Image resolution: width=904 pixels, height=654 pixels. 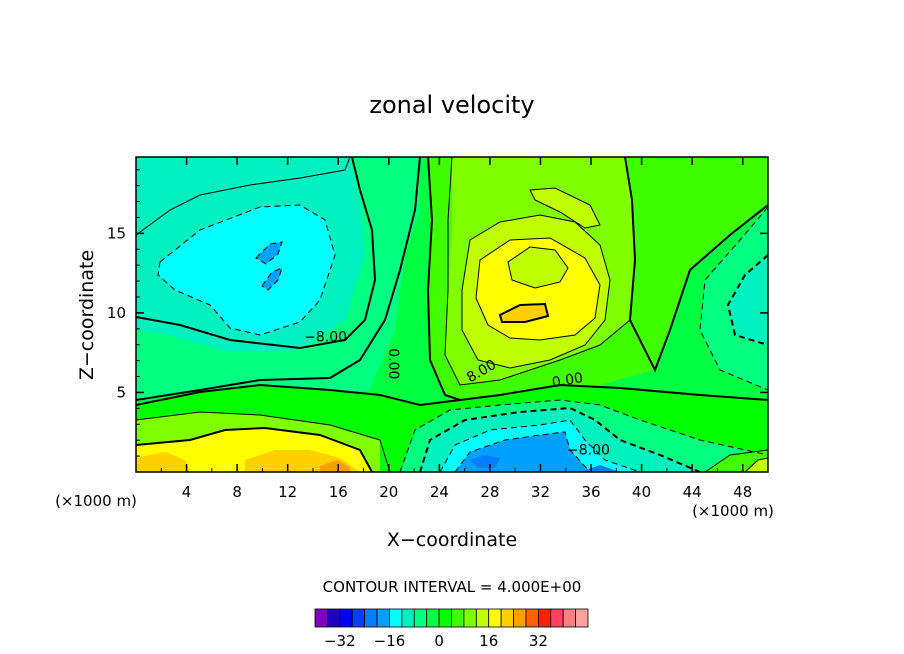 What do you see at coordinates (733, 511) in the screenshot?
I see `x-unit-label-right: (×1000 m)` at bounding box center [733, 511].